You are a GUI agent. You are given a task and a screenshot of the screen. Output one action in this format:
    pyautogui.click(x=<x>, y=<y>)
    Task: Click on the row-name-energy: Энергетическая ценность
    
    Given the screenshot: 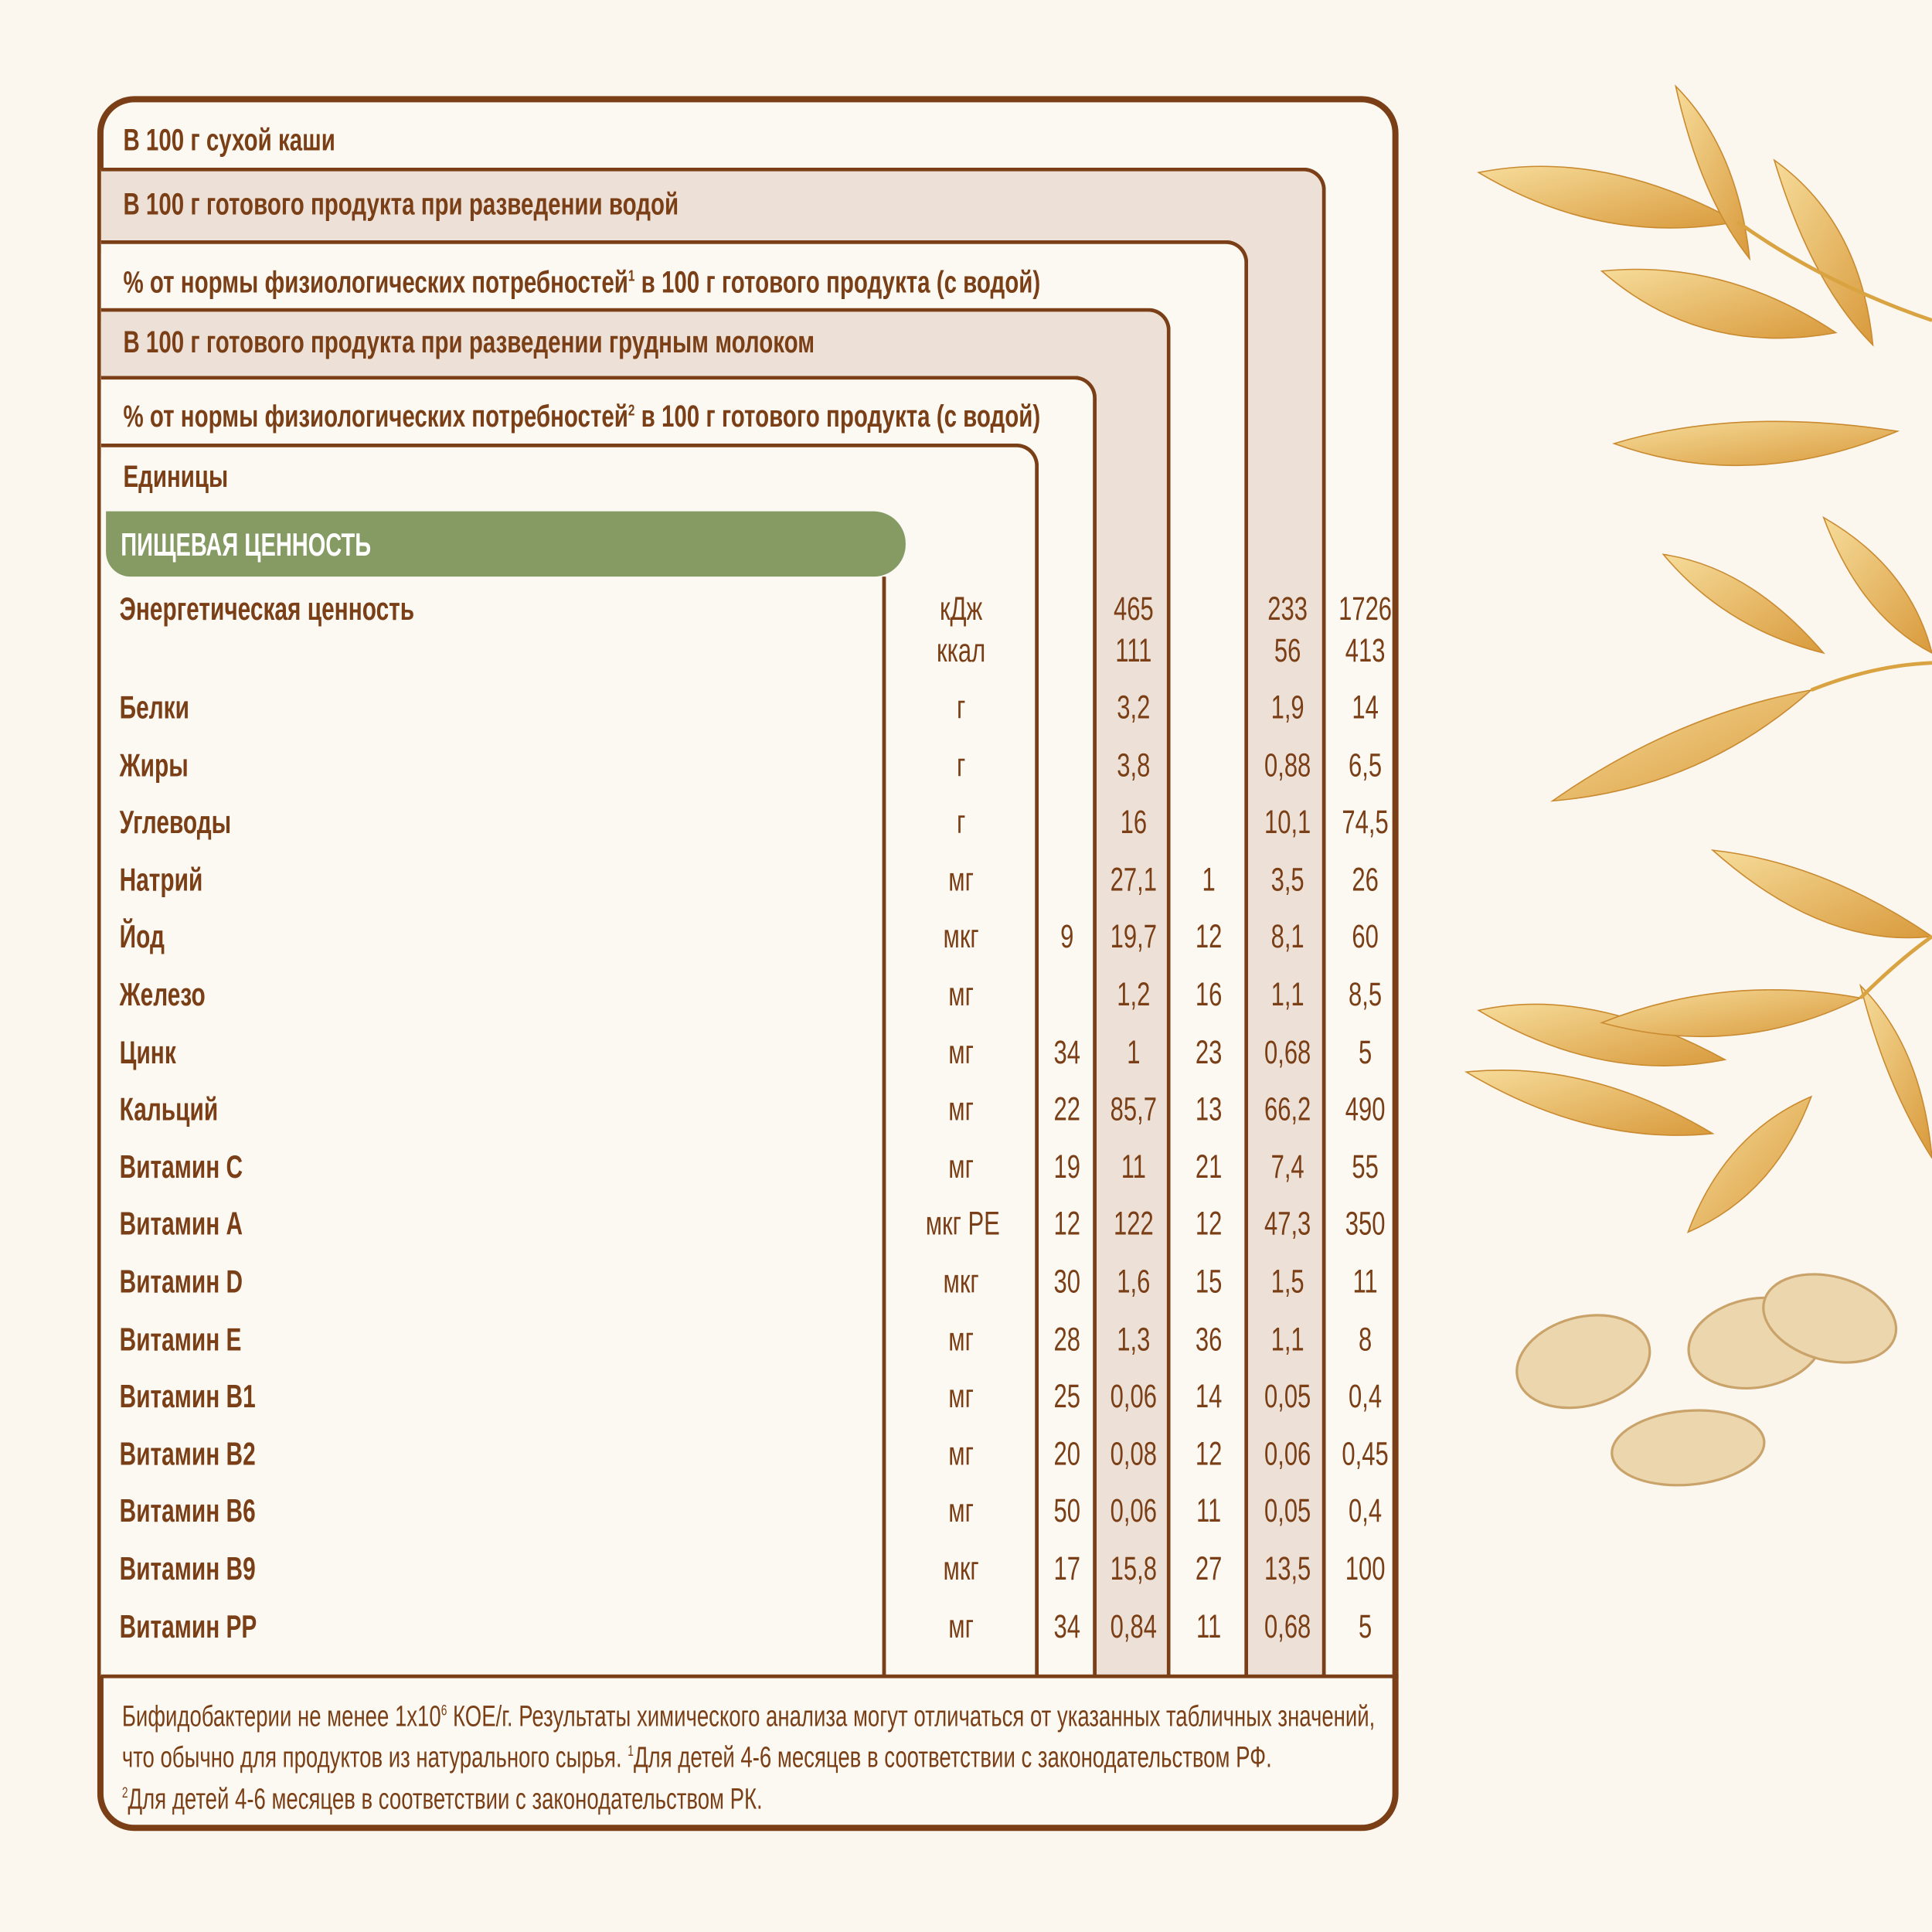 What is the action you would take?
    pyautogui.click(x=267, y=609)
    